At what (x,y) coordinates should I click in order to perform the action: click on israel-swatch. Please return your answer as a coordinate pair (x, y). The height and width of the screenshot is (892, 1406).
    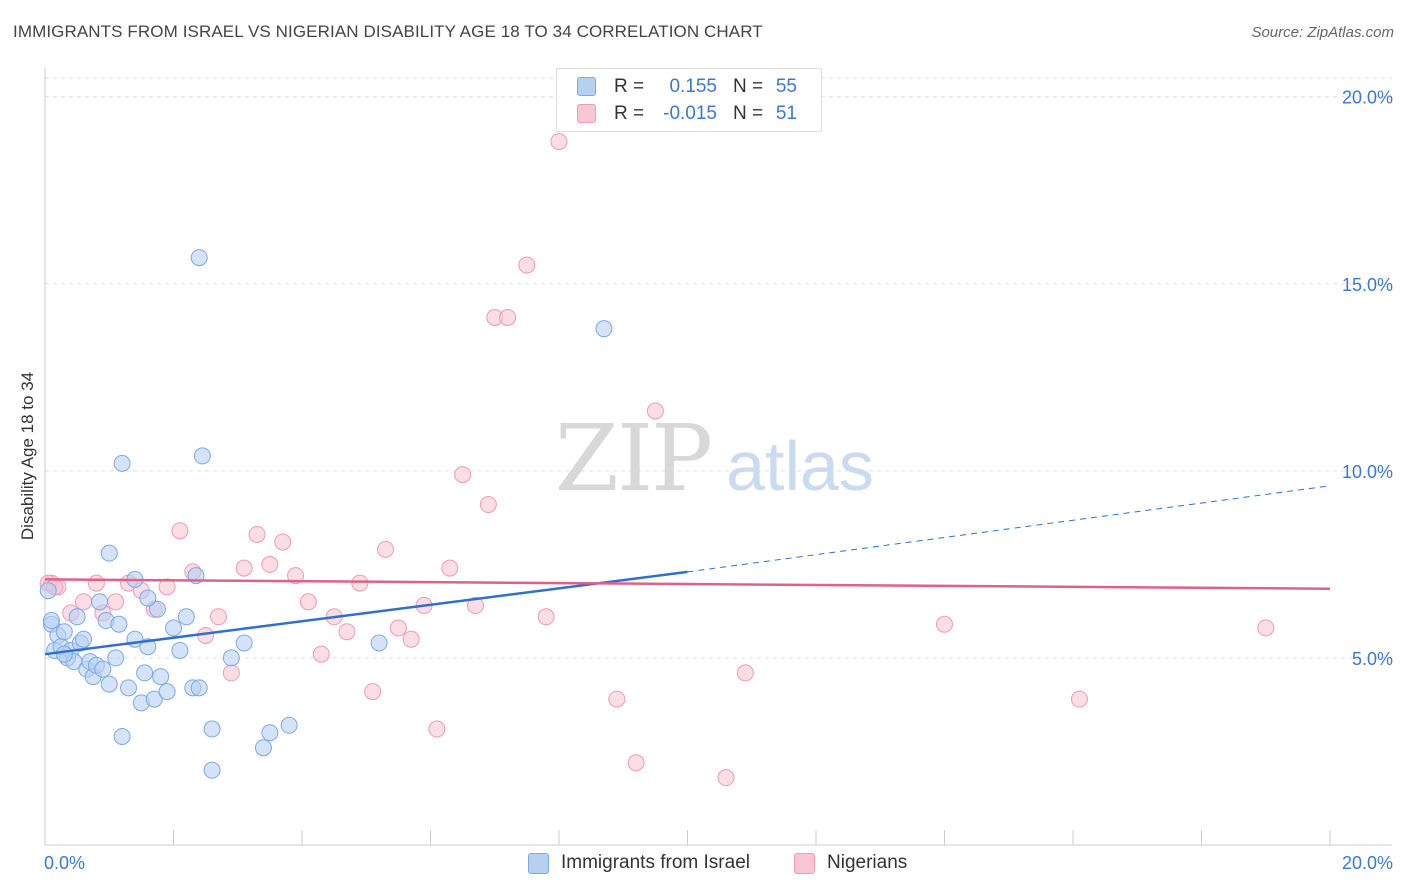
    Looking at the image, I should click on (586, 86).